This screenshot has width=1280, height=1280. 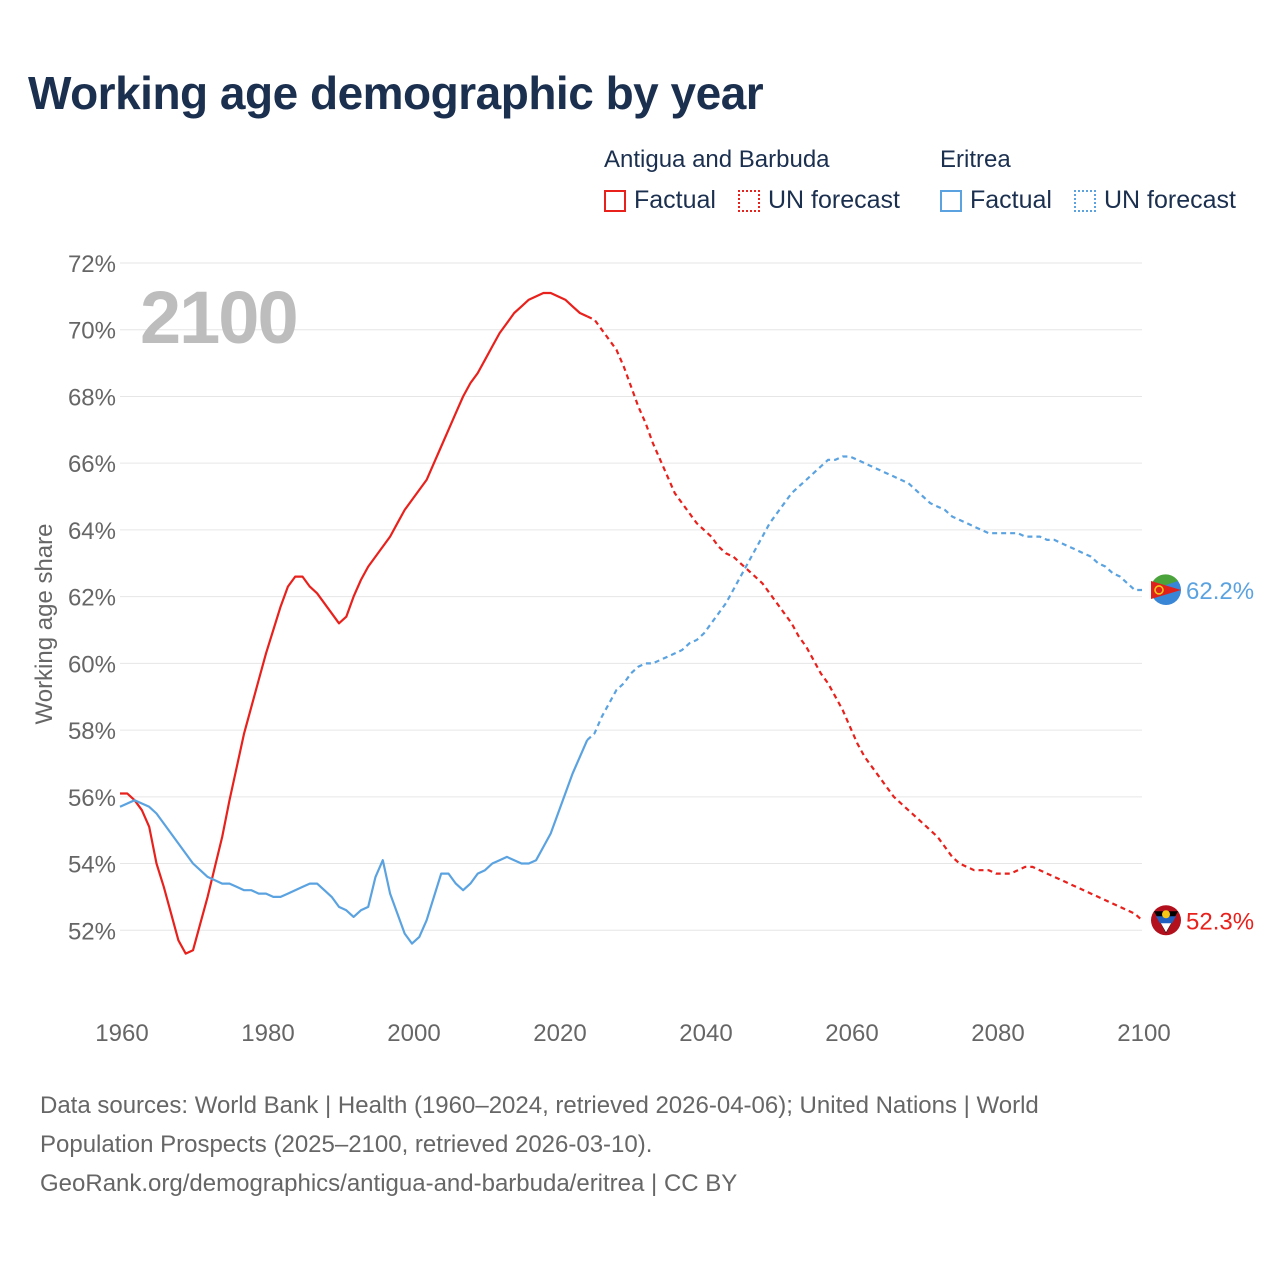 What do you see at coordinates (1085, 200) in the screenshot?
I see `legend-eritrea-forecast-swatch` at bounding box center [1085, 200].